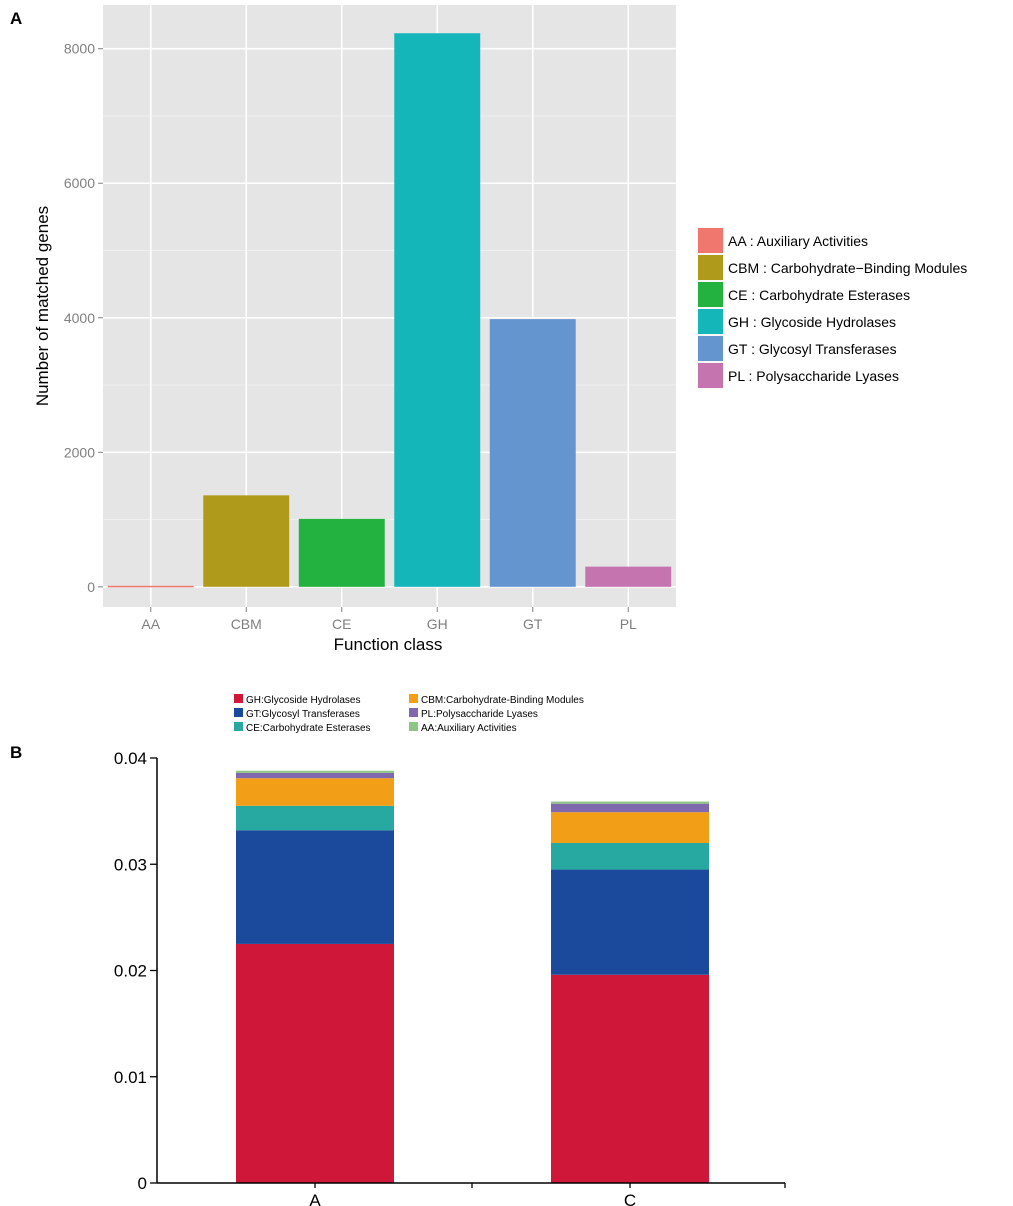 This screenshot has width=1013, height=1206. Describe the element at coordinates (303, 700) in the screenshot. I see `legend-label-gh: GH:Glycoside Hydrolases` at that location.